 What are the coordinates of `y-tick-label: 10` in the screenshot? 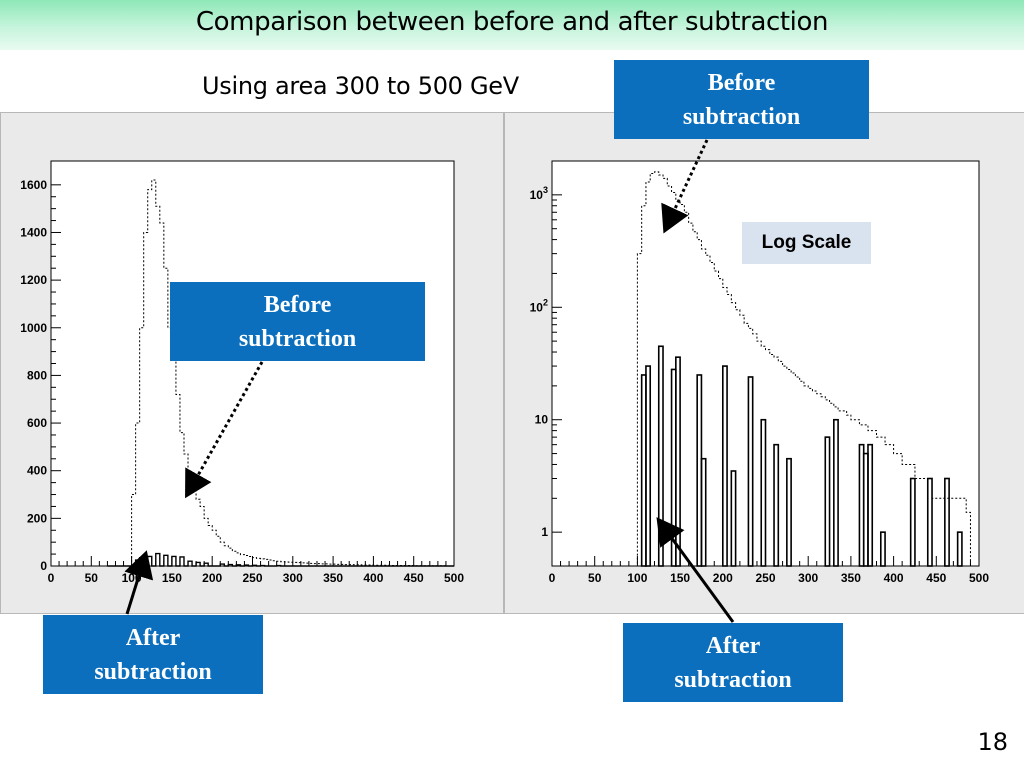 It's located at (542, 420).